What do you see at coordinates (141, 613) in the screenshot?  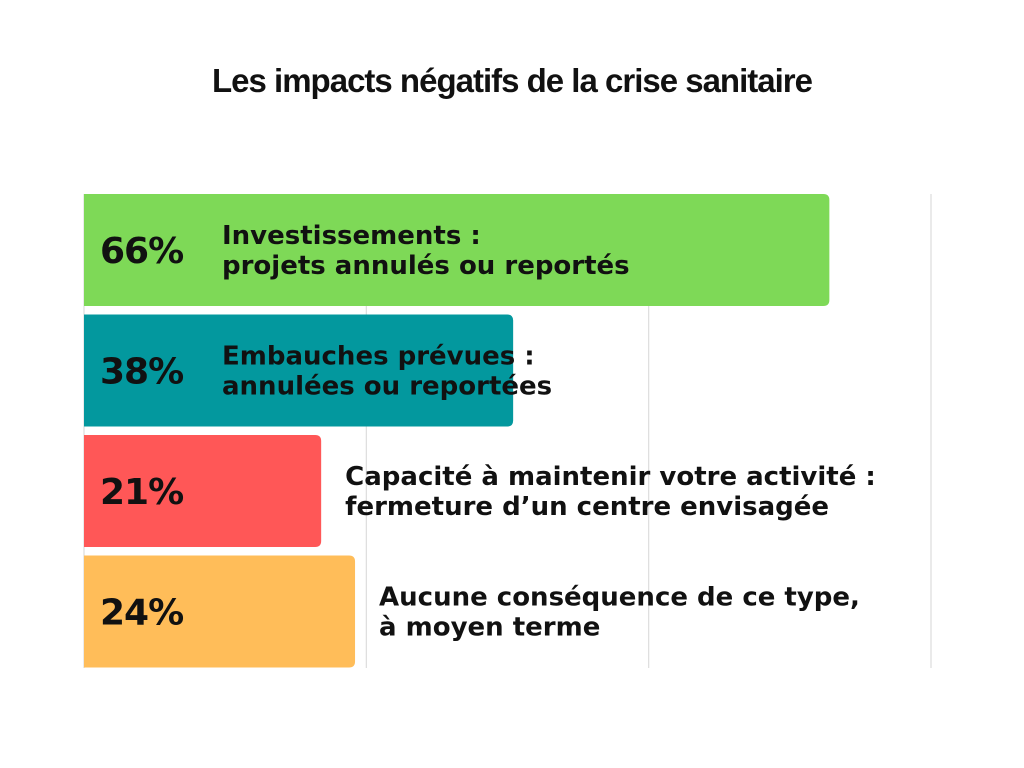 I see `bar-value-label-3: 24%` at bounding box center [141, 613].